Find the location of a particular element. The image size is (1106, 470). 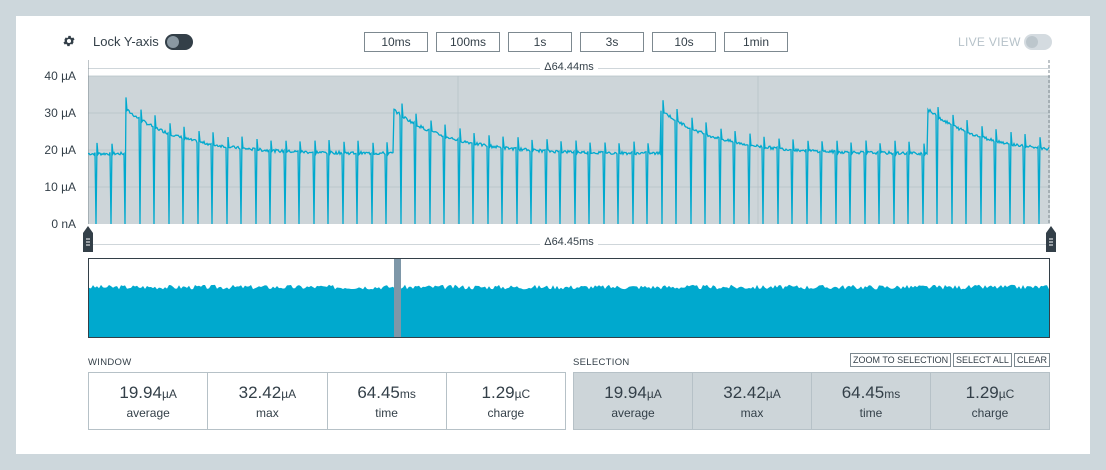

delta-selection-label: Δ64.45ms is located at coordinates (569, 242).